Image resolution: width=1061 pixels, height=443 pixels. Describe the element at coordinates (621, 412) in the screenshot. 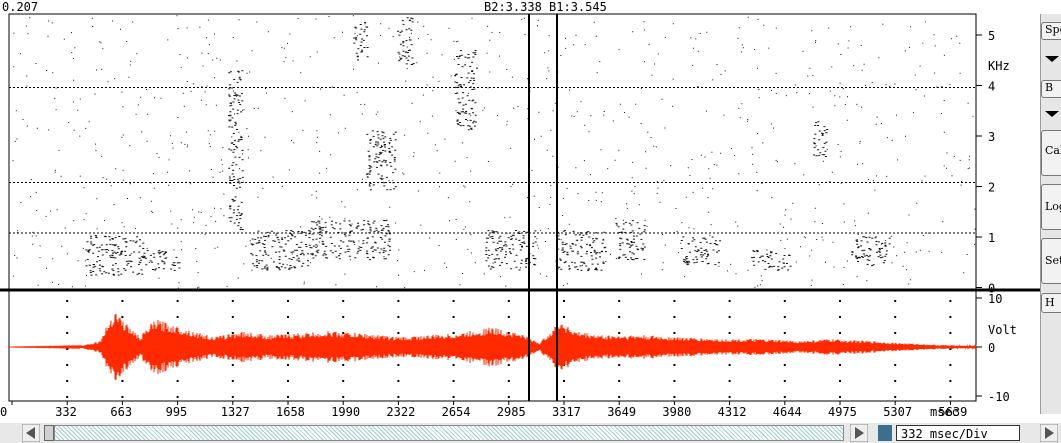

I see `time-tick-label: 3649` at that location.